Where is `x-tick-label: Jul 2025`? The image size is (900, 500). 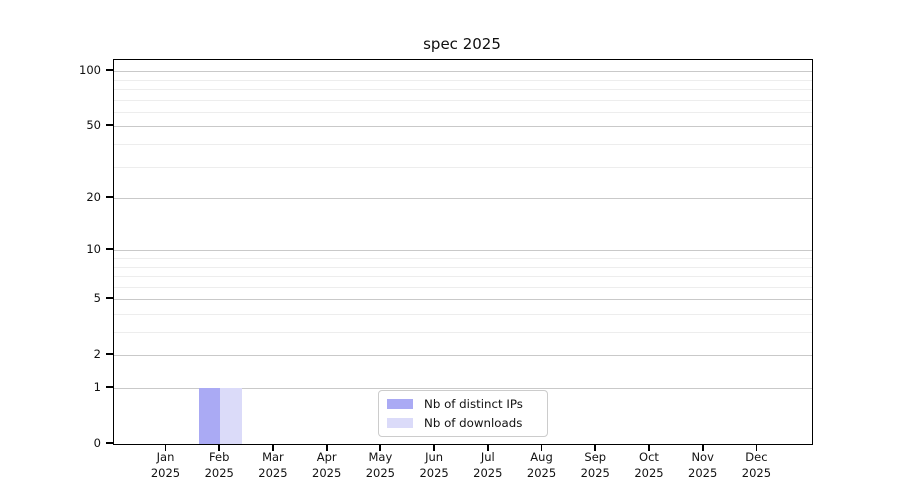
x-tick-label: Jul 2025 is located at coordinates (488, 465).